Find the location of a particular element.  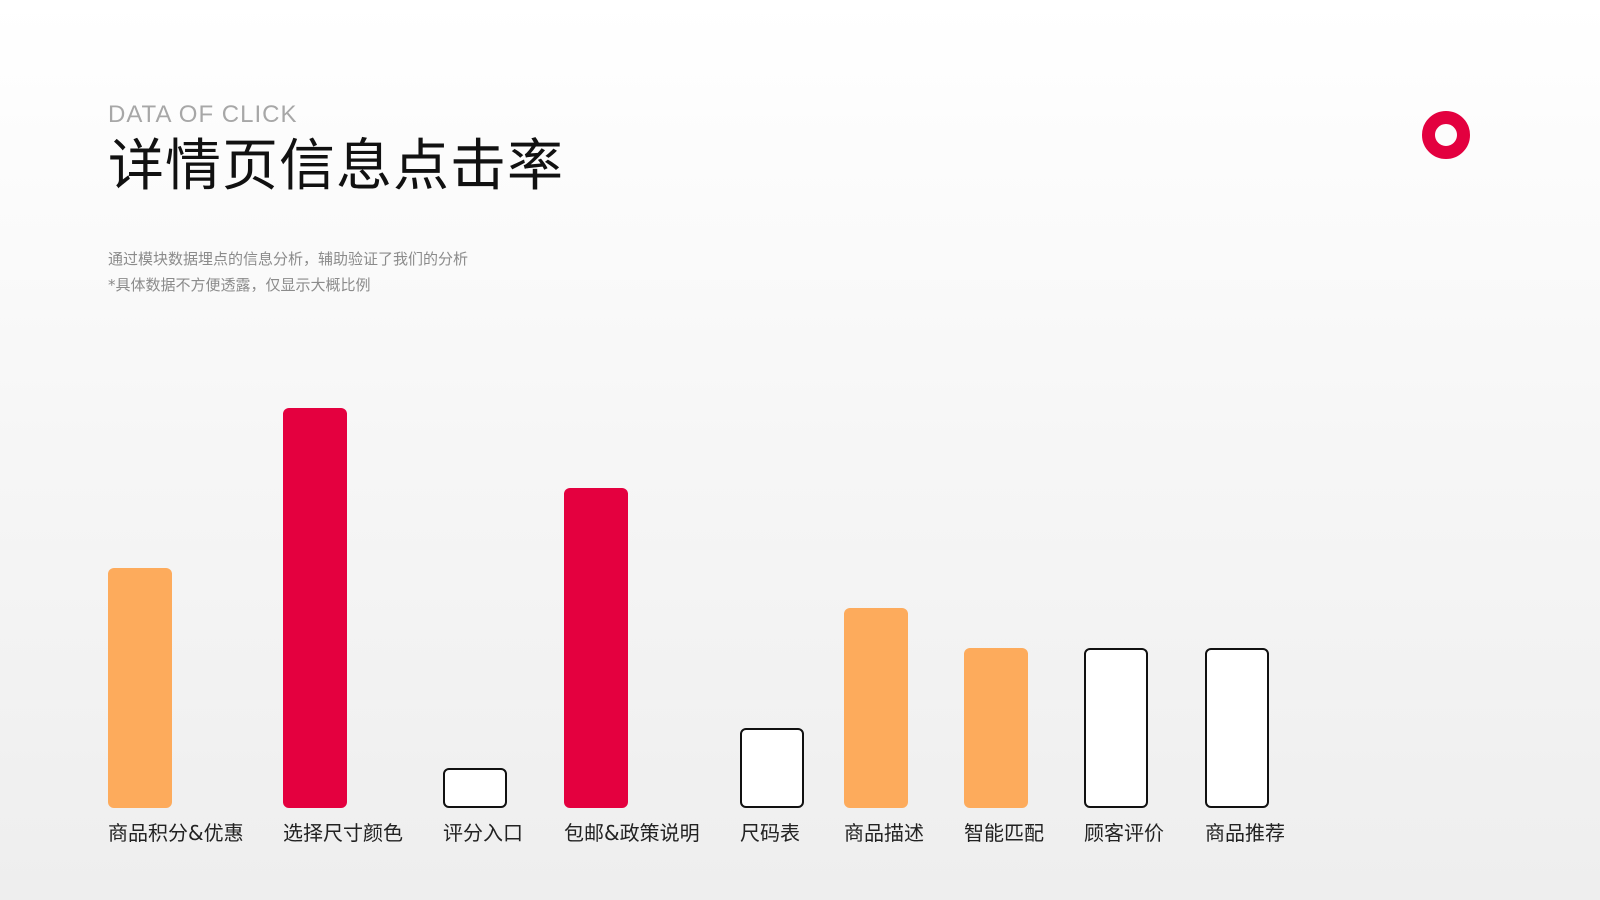

category-label: 智能匹配 is located at coordinates (1004, 833).